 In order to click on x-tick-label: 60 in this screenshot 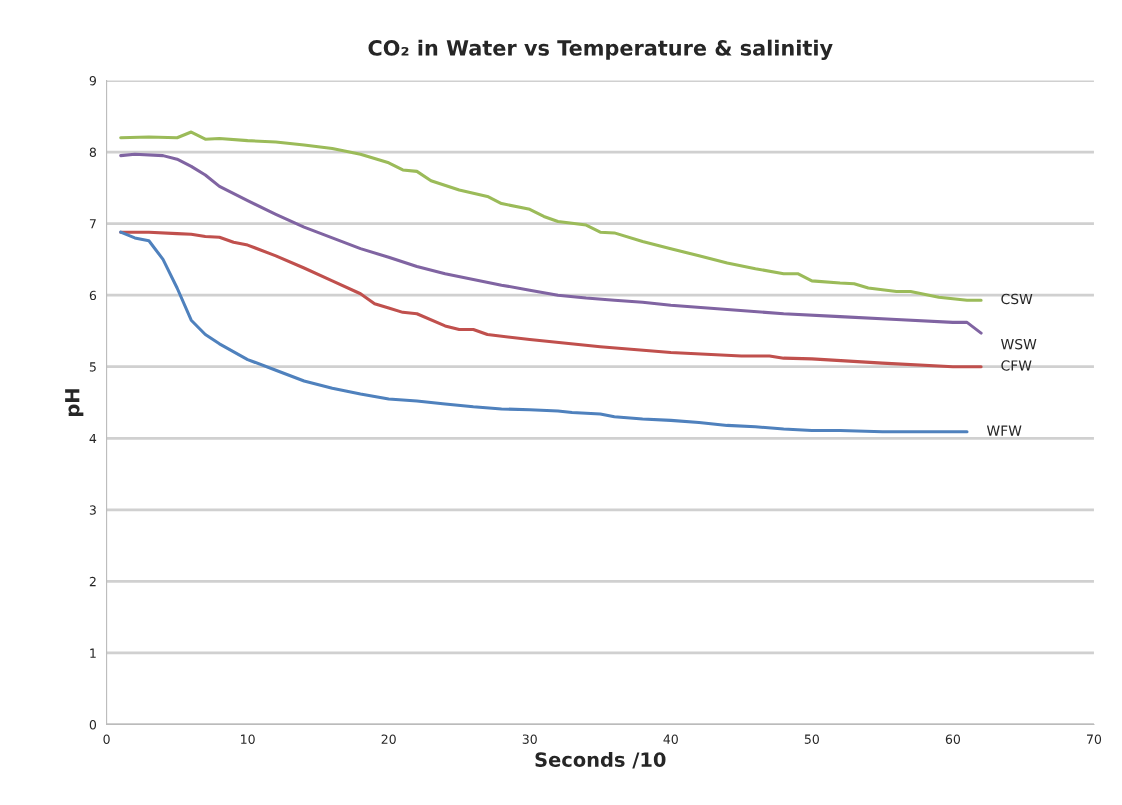, I will do `click(953, 739)`.